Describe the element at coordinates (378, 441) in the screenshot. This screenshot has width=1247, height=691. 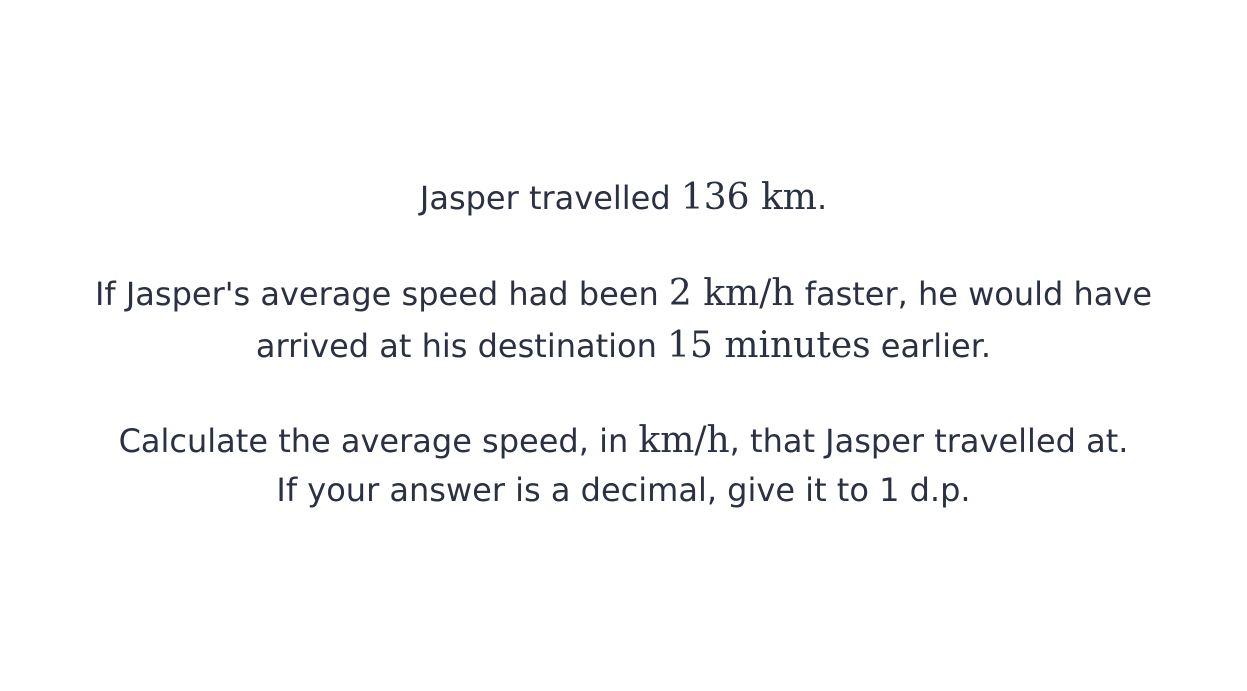
I see `instruction-text: Calculate the average speed, in` at that location.